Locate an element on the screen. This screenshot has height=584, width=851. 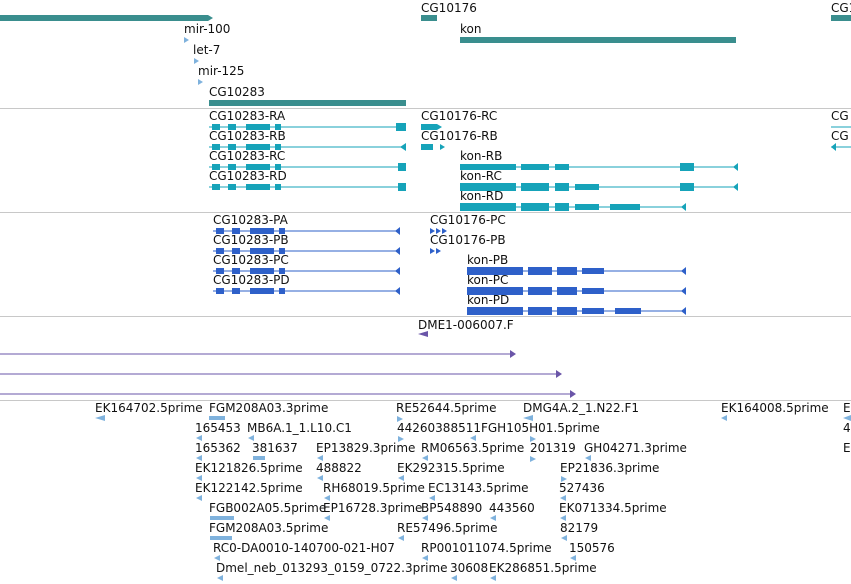
protein-label-pd: CG10283-PD is located at coordinates (251, 280).